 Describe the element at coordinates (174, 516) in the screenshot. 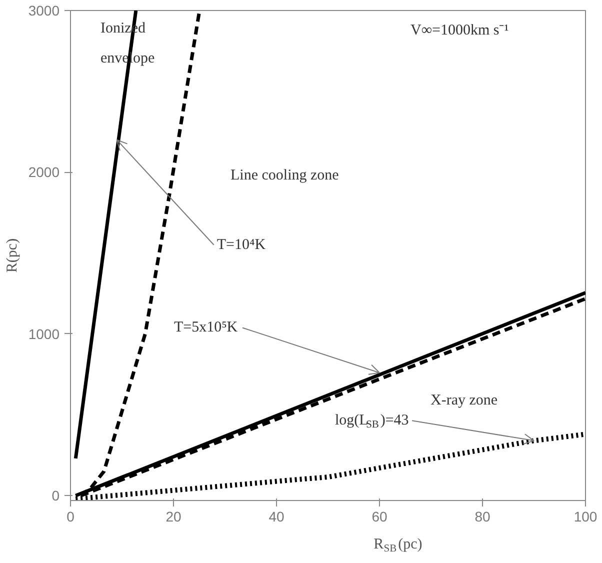

I see `x-tick-label: 20` at that location.